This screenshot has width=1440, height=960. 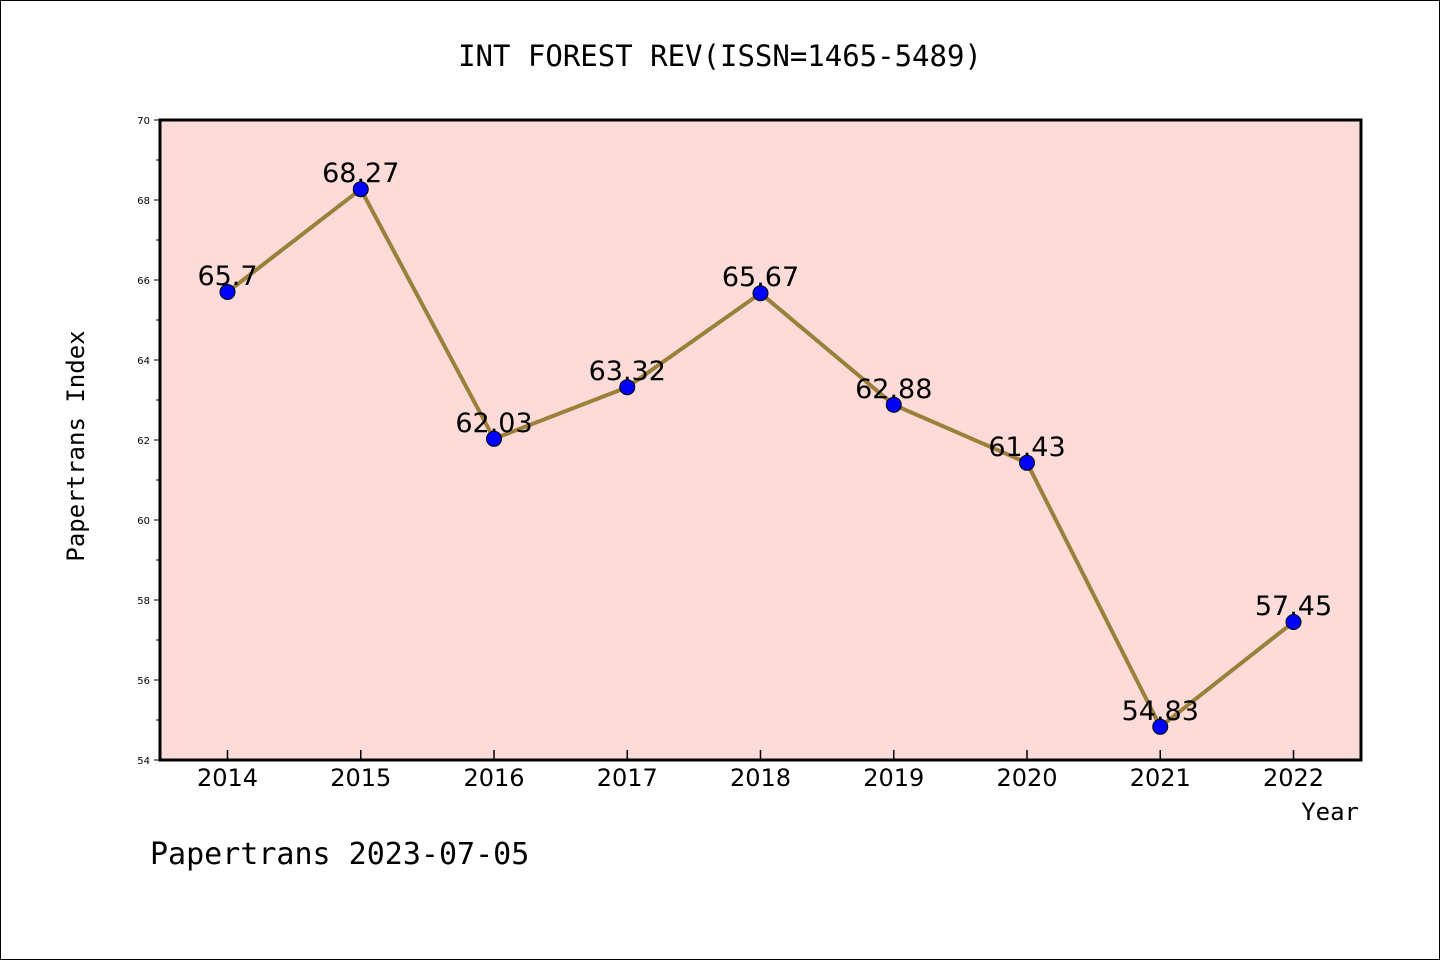 I want to click on y-tick-label: 56, so click(x=143, y=681).